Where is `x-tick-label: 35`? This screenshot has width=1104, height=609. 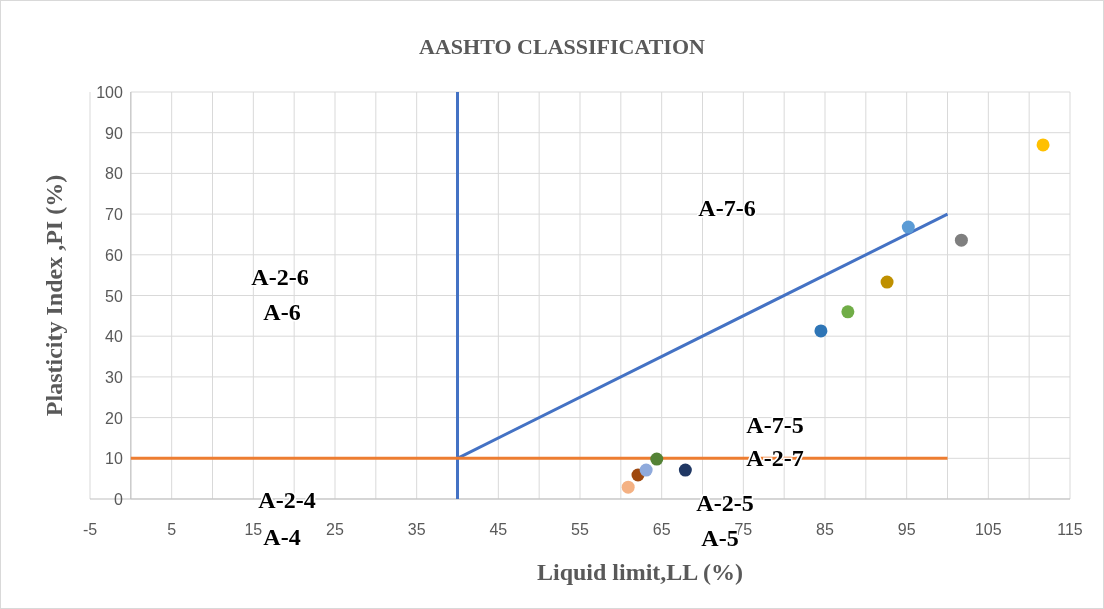
x-tick-label: 35 is located at coordinates (416, 529).